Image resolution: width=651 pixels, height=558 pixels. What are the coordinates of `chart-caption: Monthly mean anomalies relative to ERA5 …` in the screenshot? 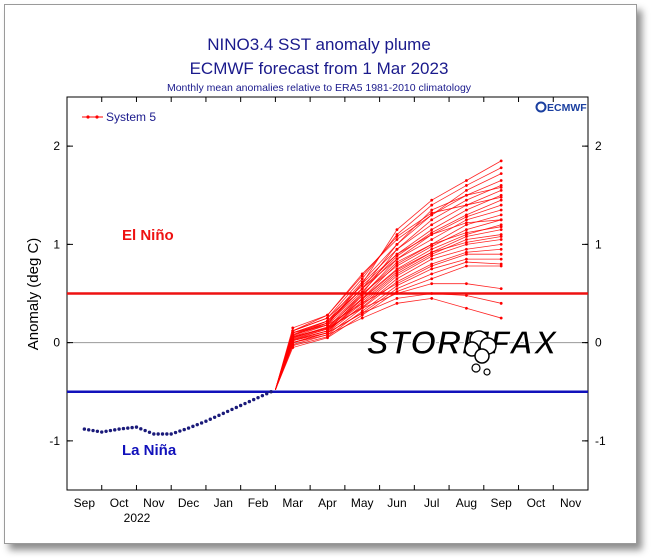 It's located at (319, 88).